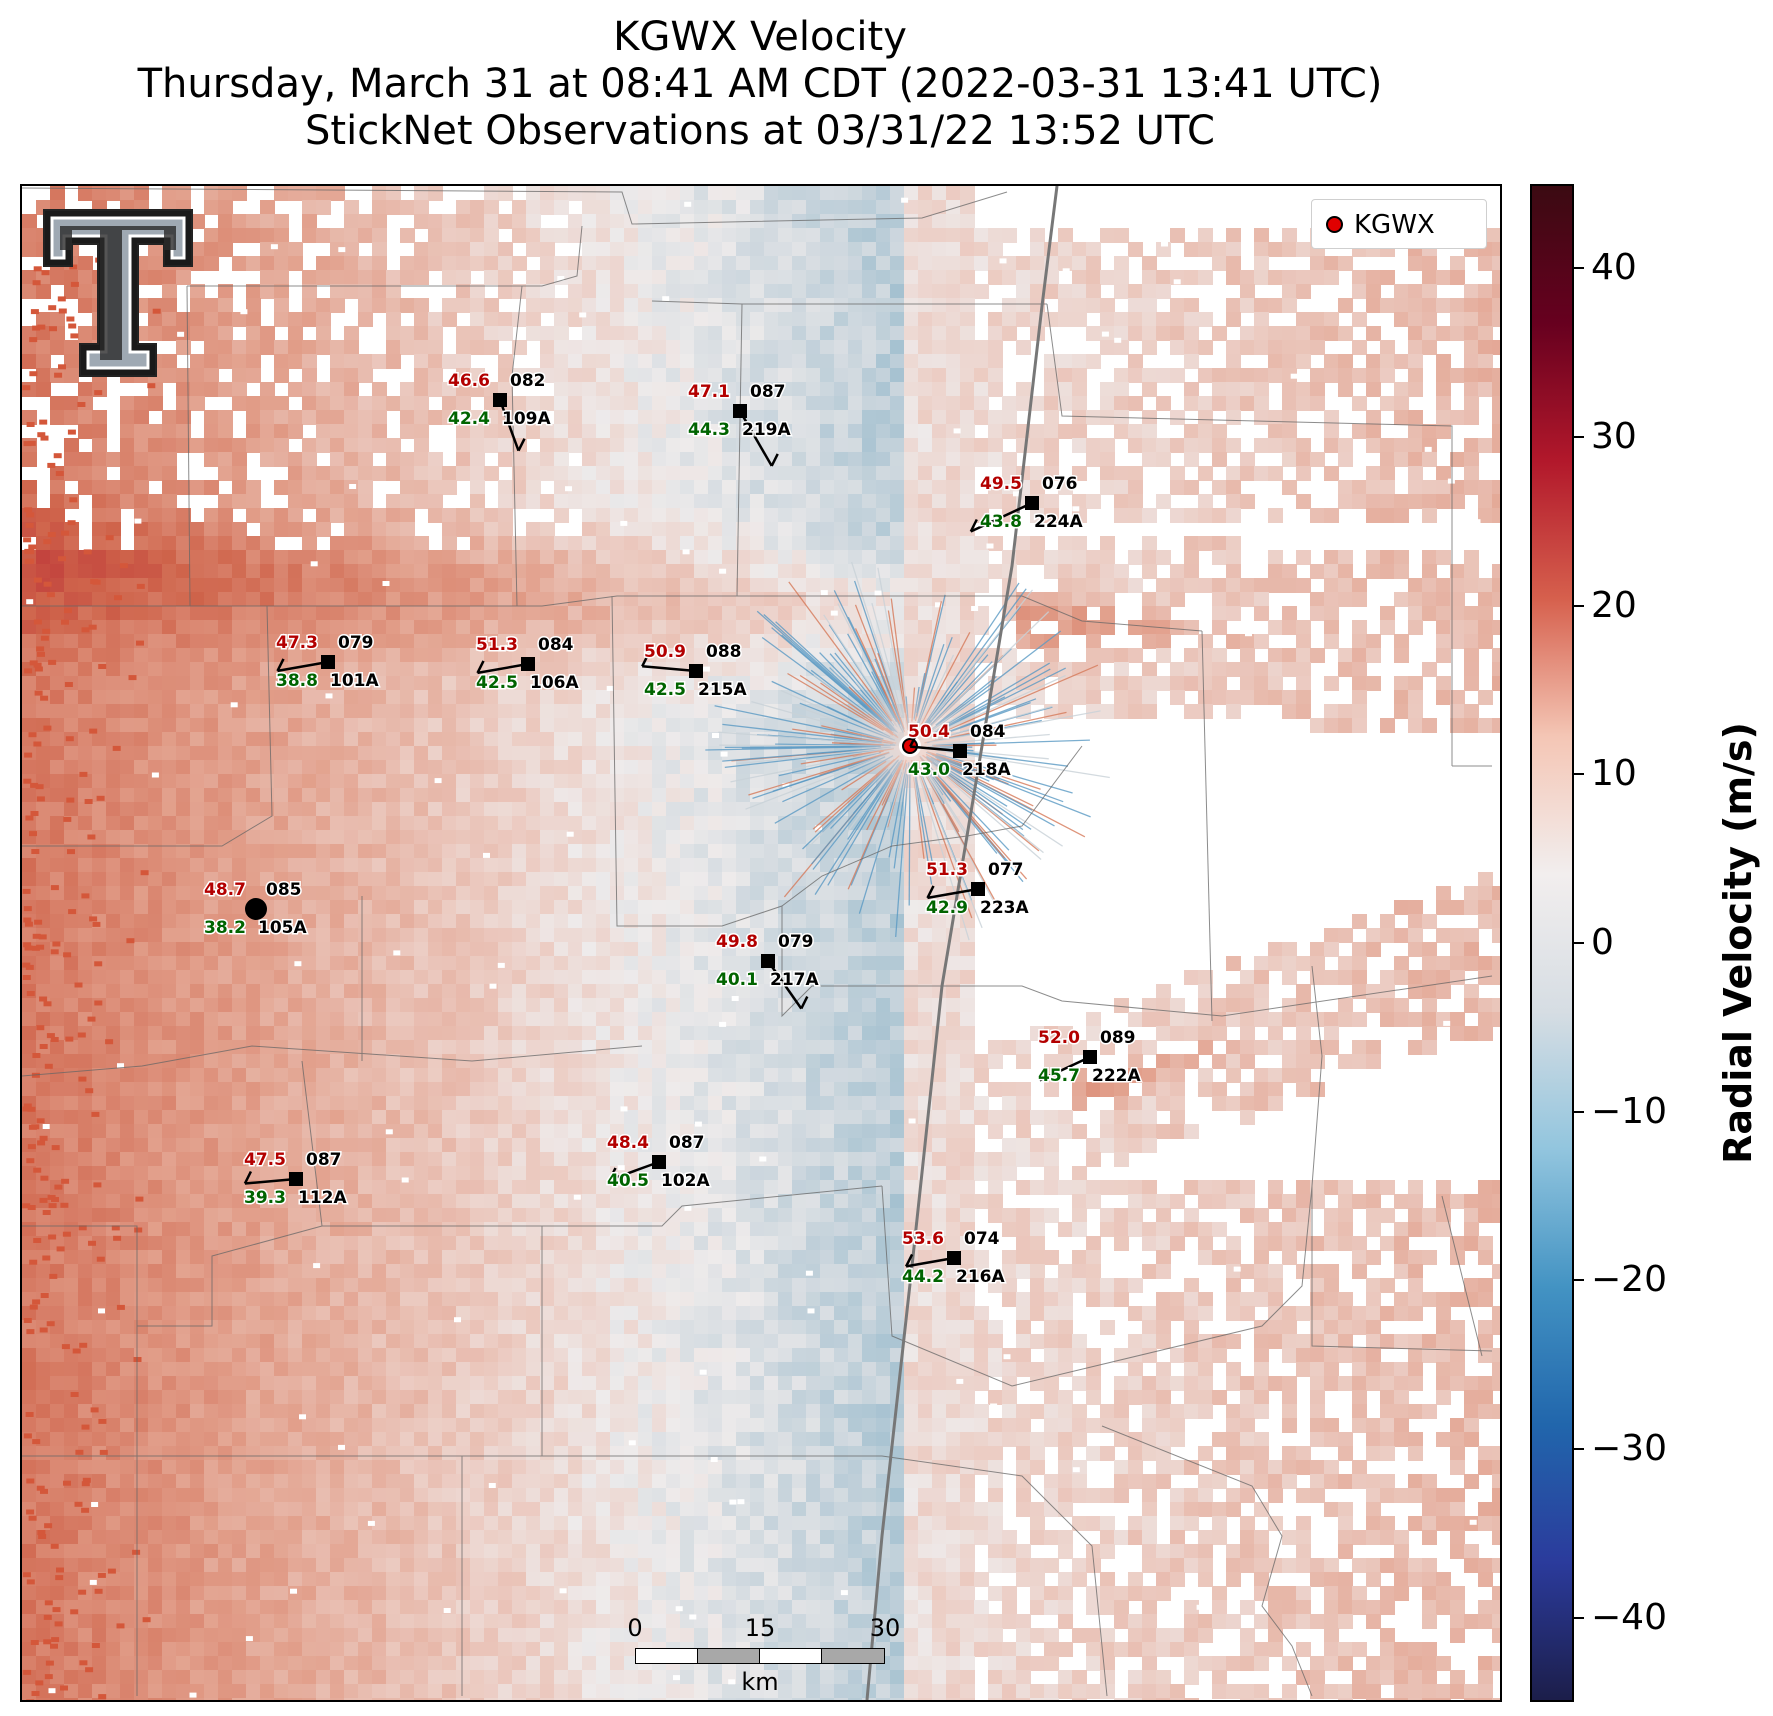 The image size is (1773, 1716). What do you see at coordinates (1614, 605) in the screenshot?
I see `colorbar-tick-label: 20` at bounding box center [1614, 605].